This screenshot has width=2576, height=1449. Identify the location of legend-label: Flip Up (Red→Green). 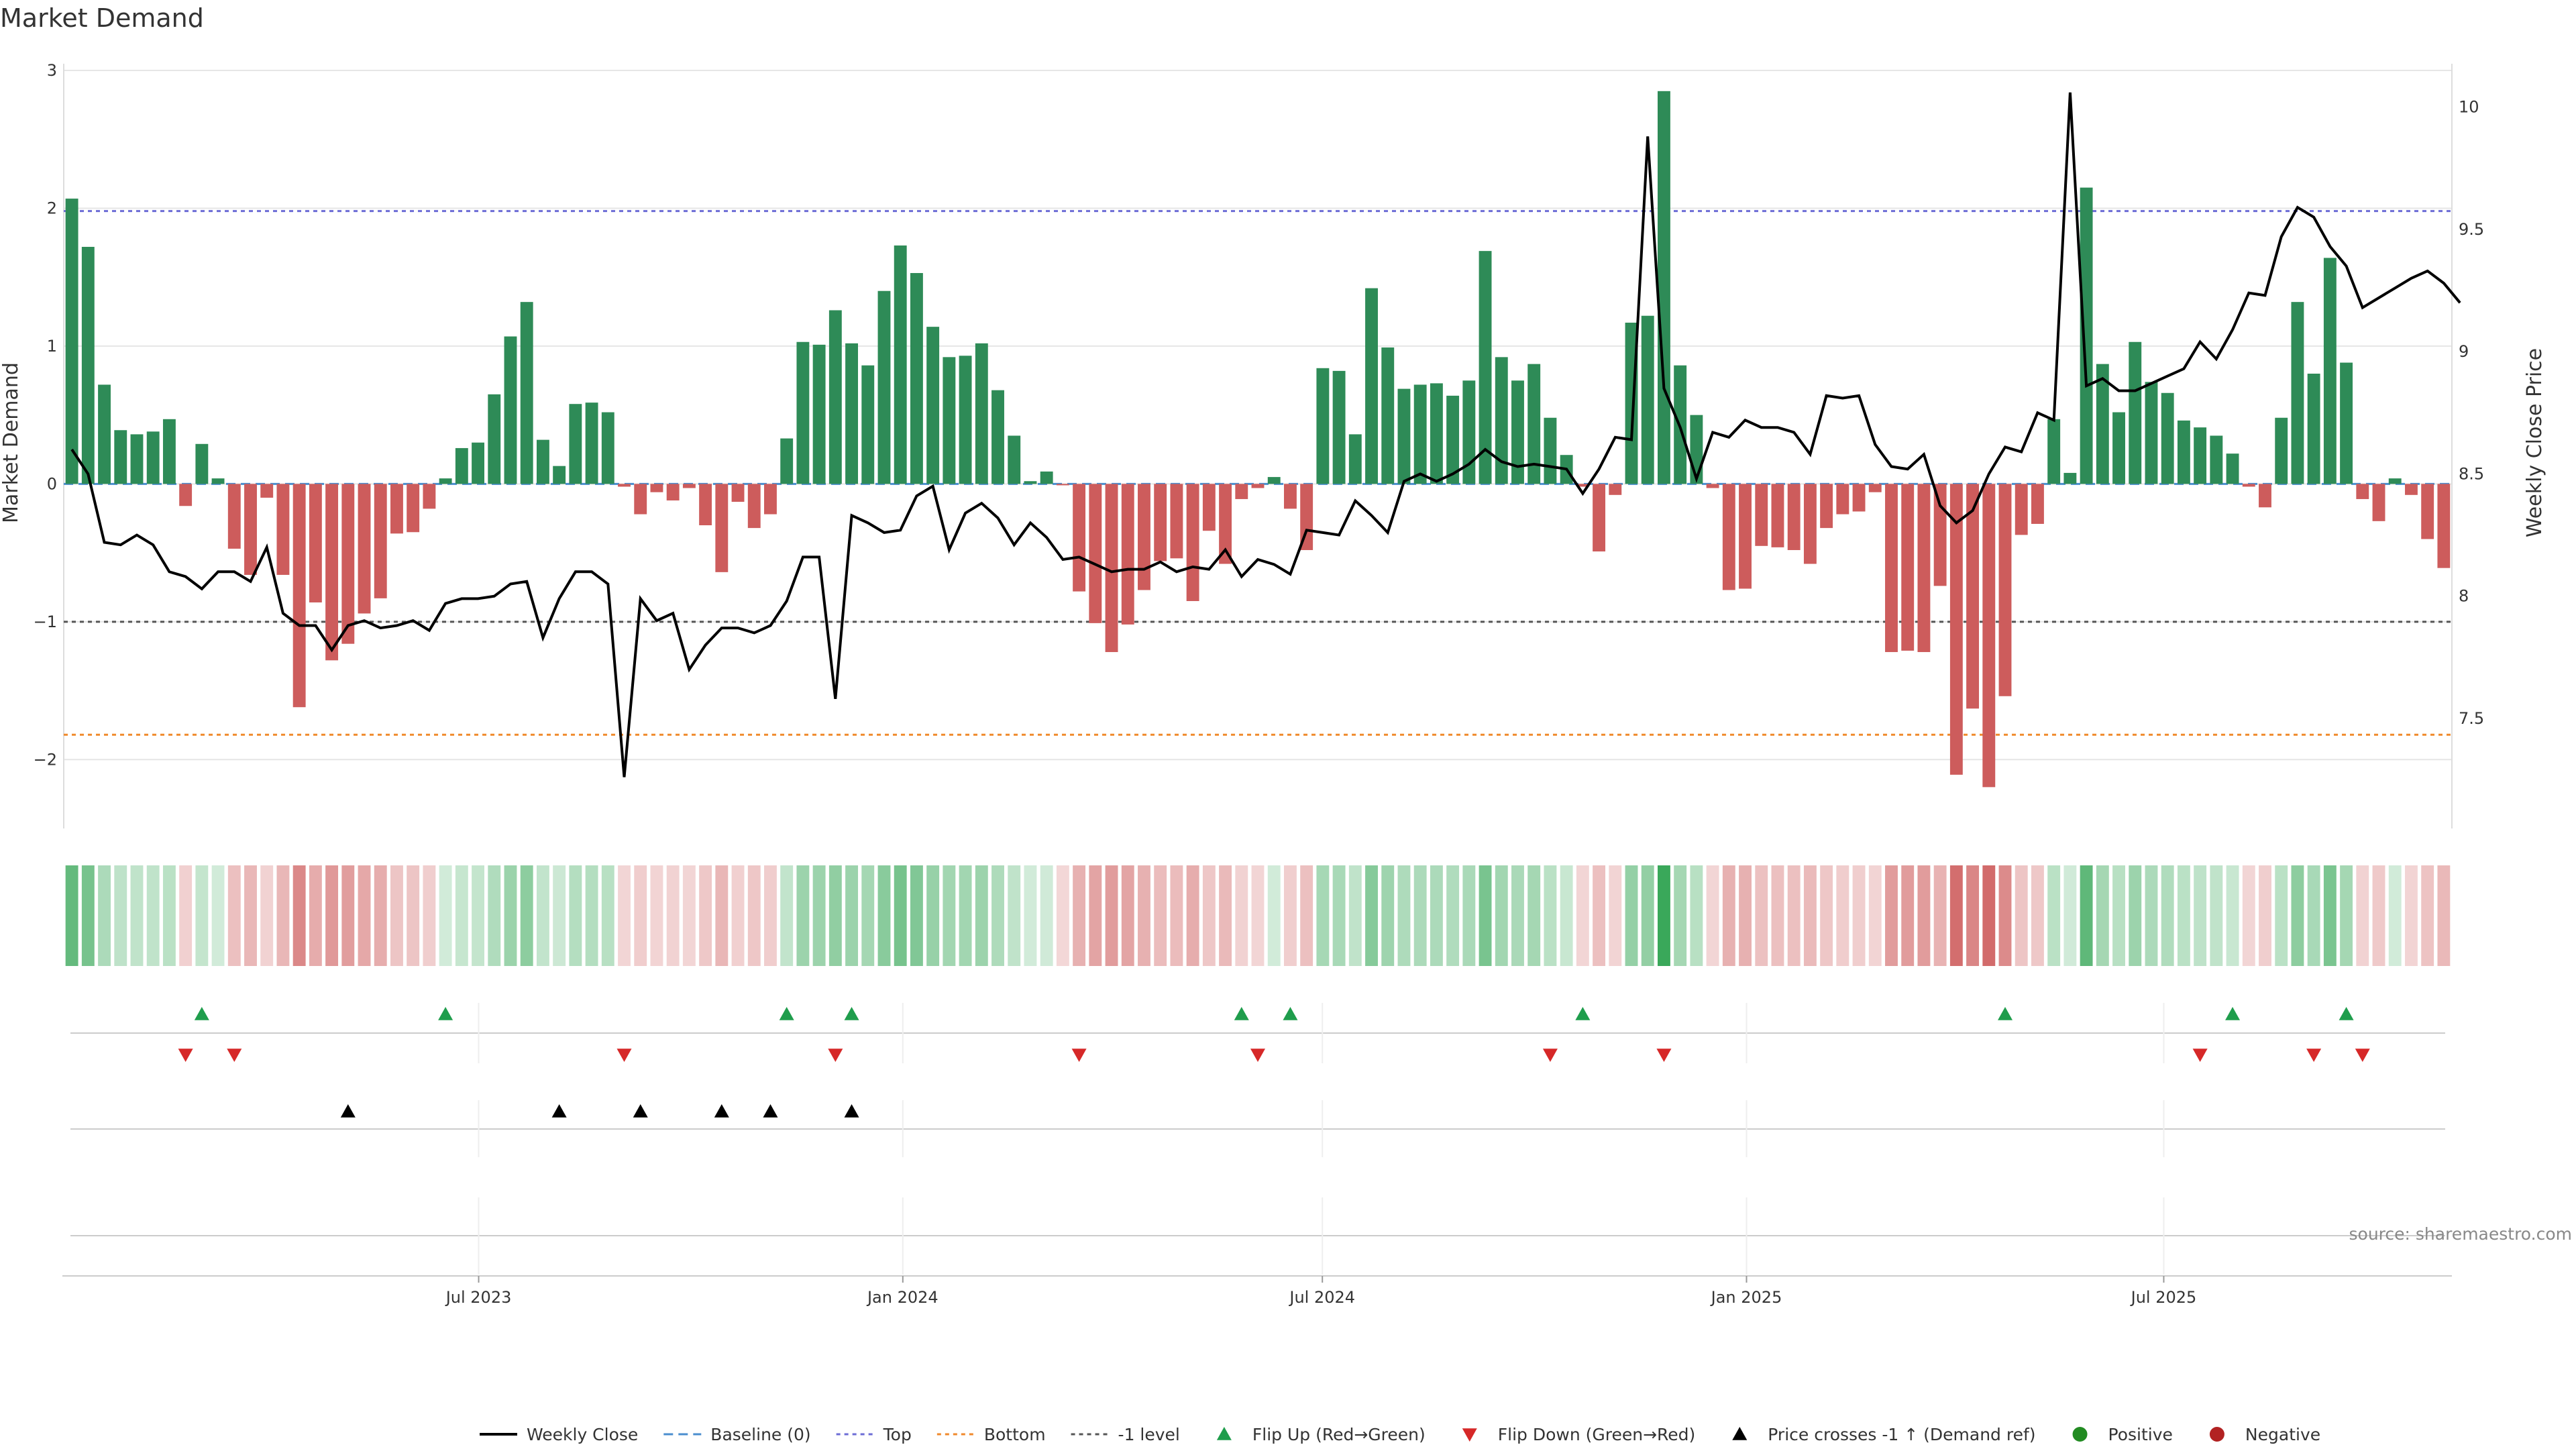
(1339, 1434).